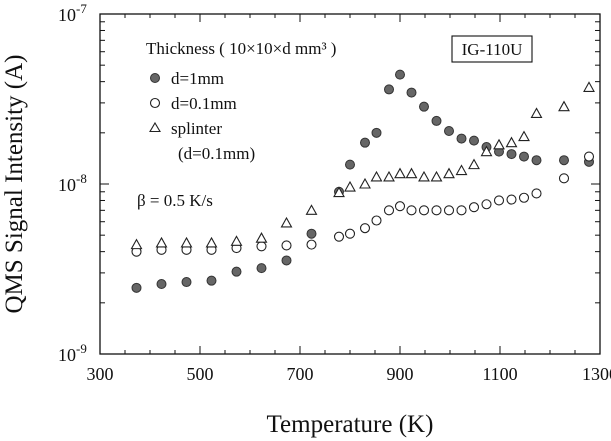 The width and height of the screenshot is (611, 441). What do you see at coordinates (14, 183) in the screenshot?
I see `y-axis-label: QMS Signal Intensity (A)` at bounding box center [14, 183].